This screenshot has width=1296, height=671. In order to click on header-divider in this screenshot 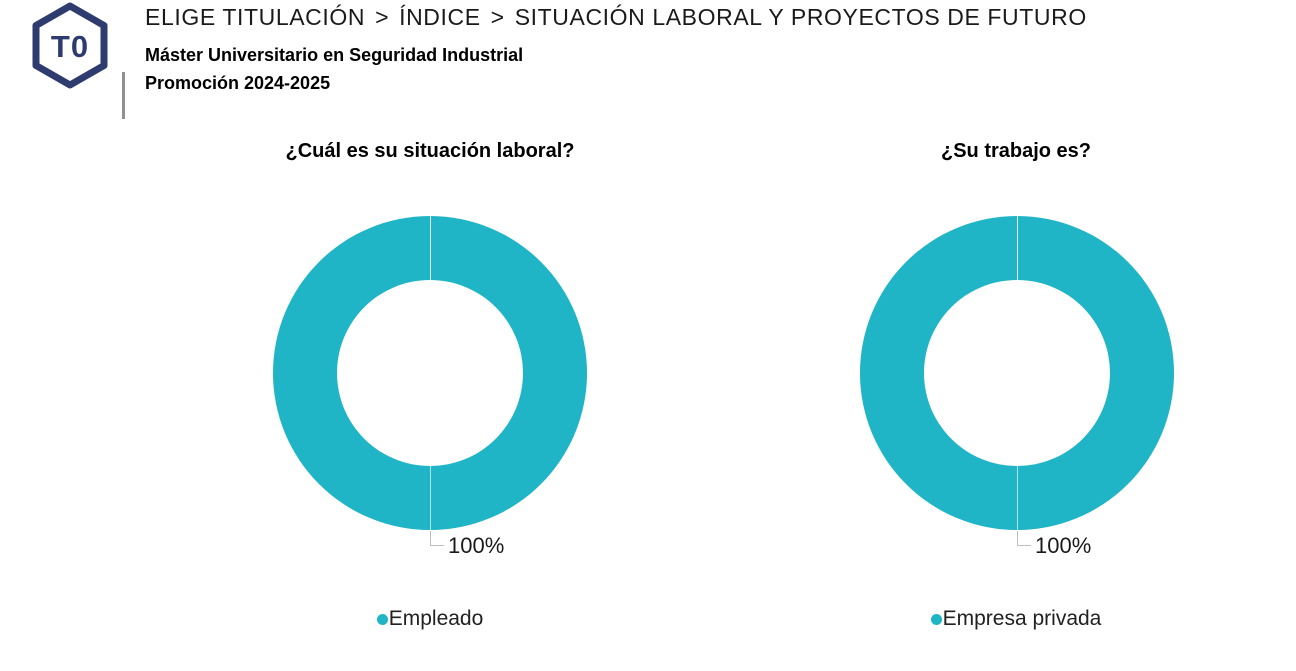, I will do `click(123, 95)`.